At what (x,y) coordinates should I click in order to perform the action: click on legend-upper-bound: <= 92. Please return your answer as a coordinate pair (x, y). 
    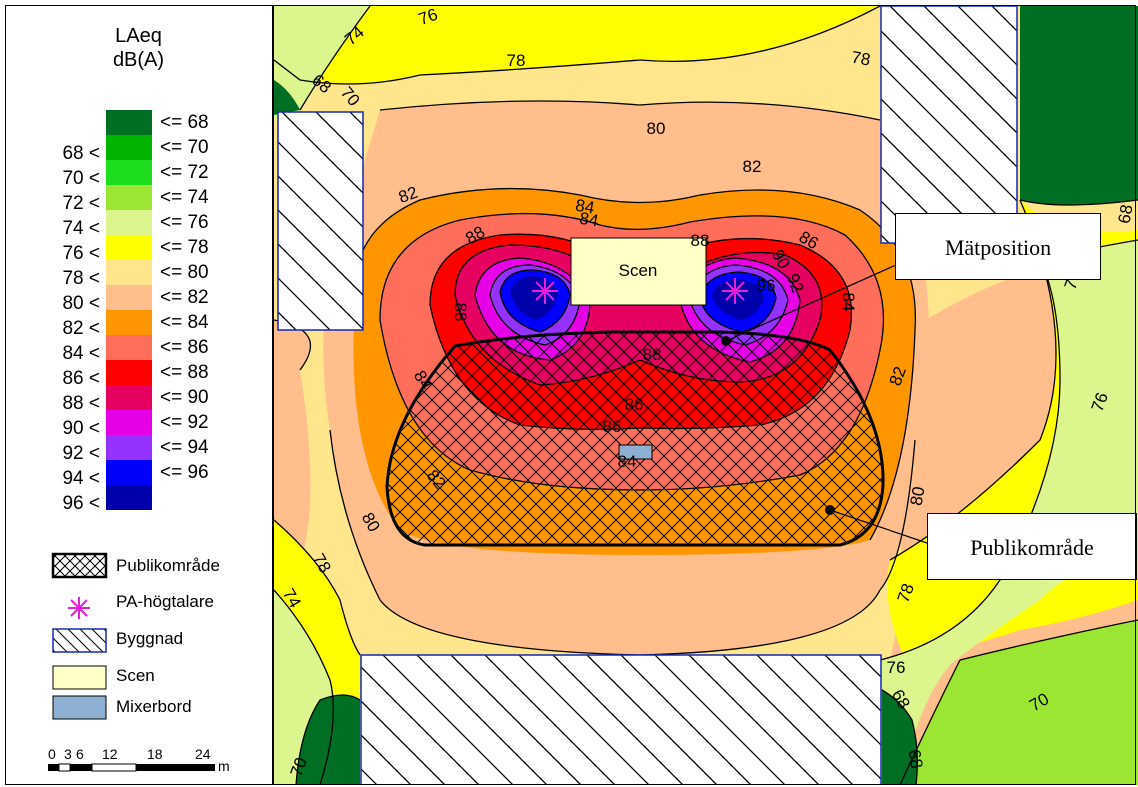
    Looking at the image, I should click on (184, 422).